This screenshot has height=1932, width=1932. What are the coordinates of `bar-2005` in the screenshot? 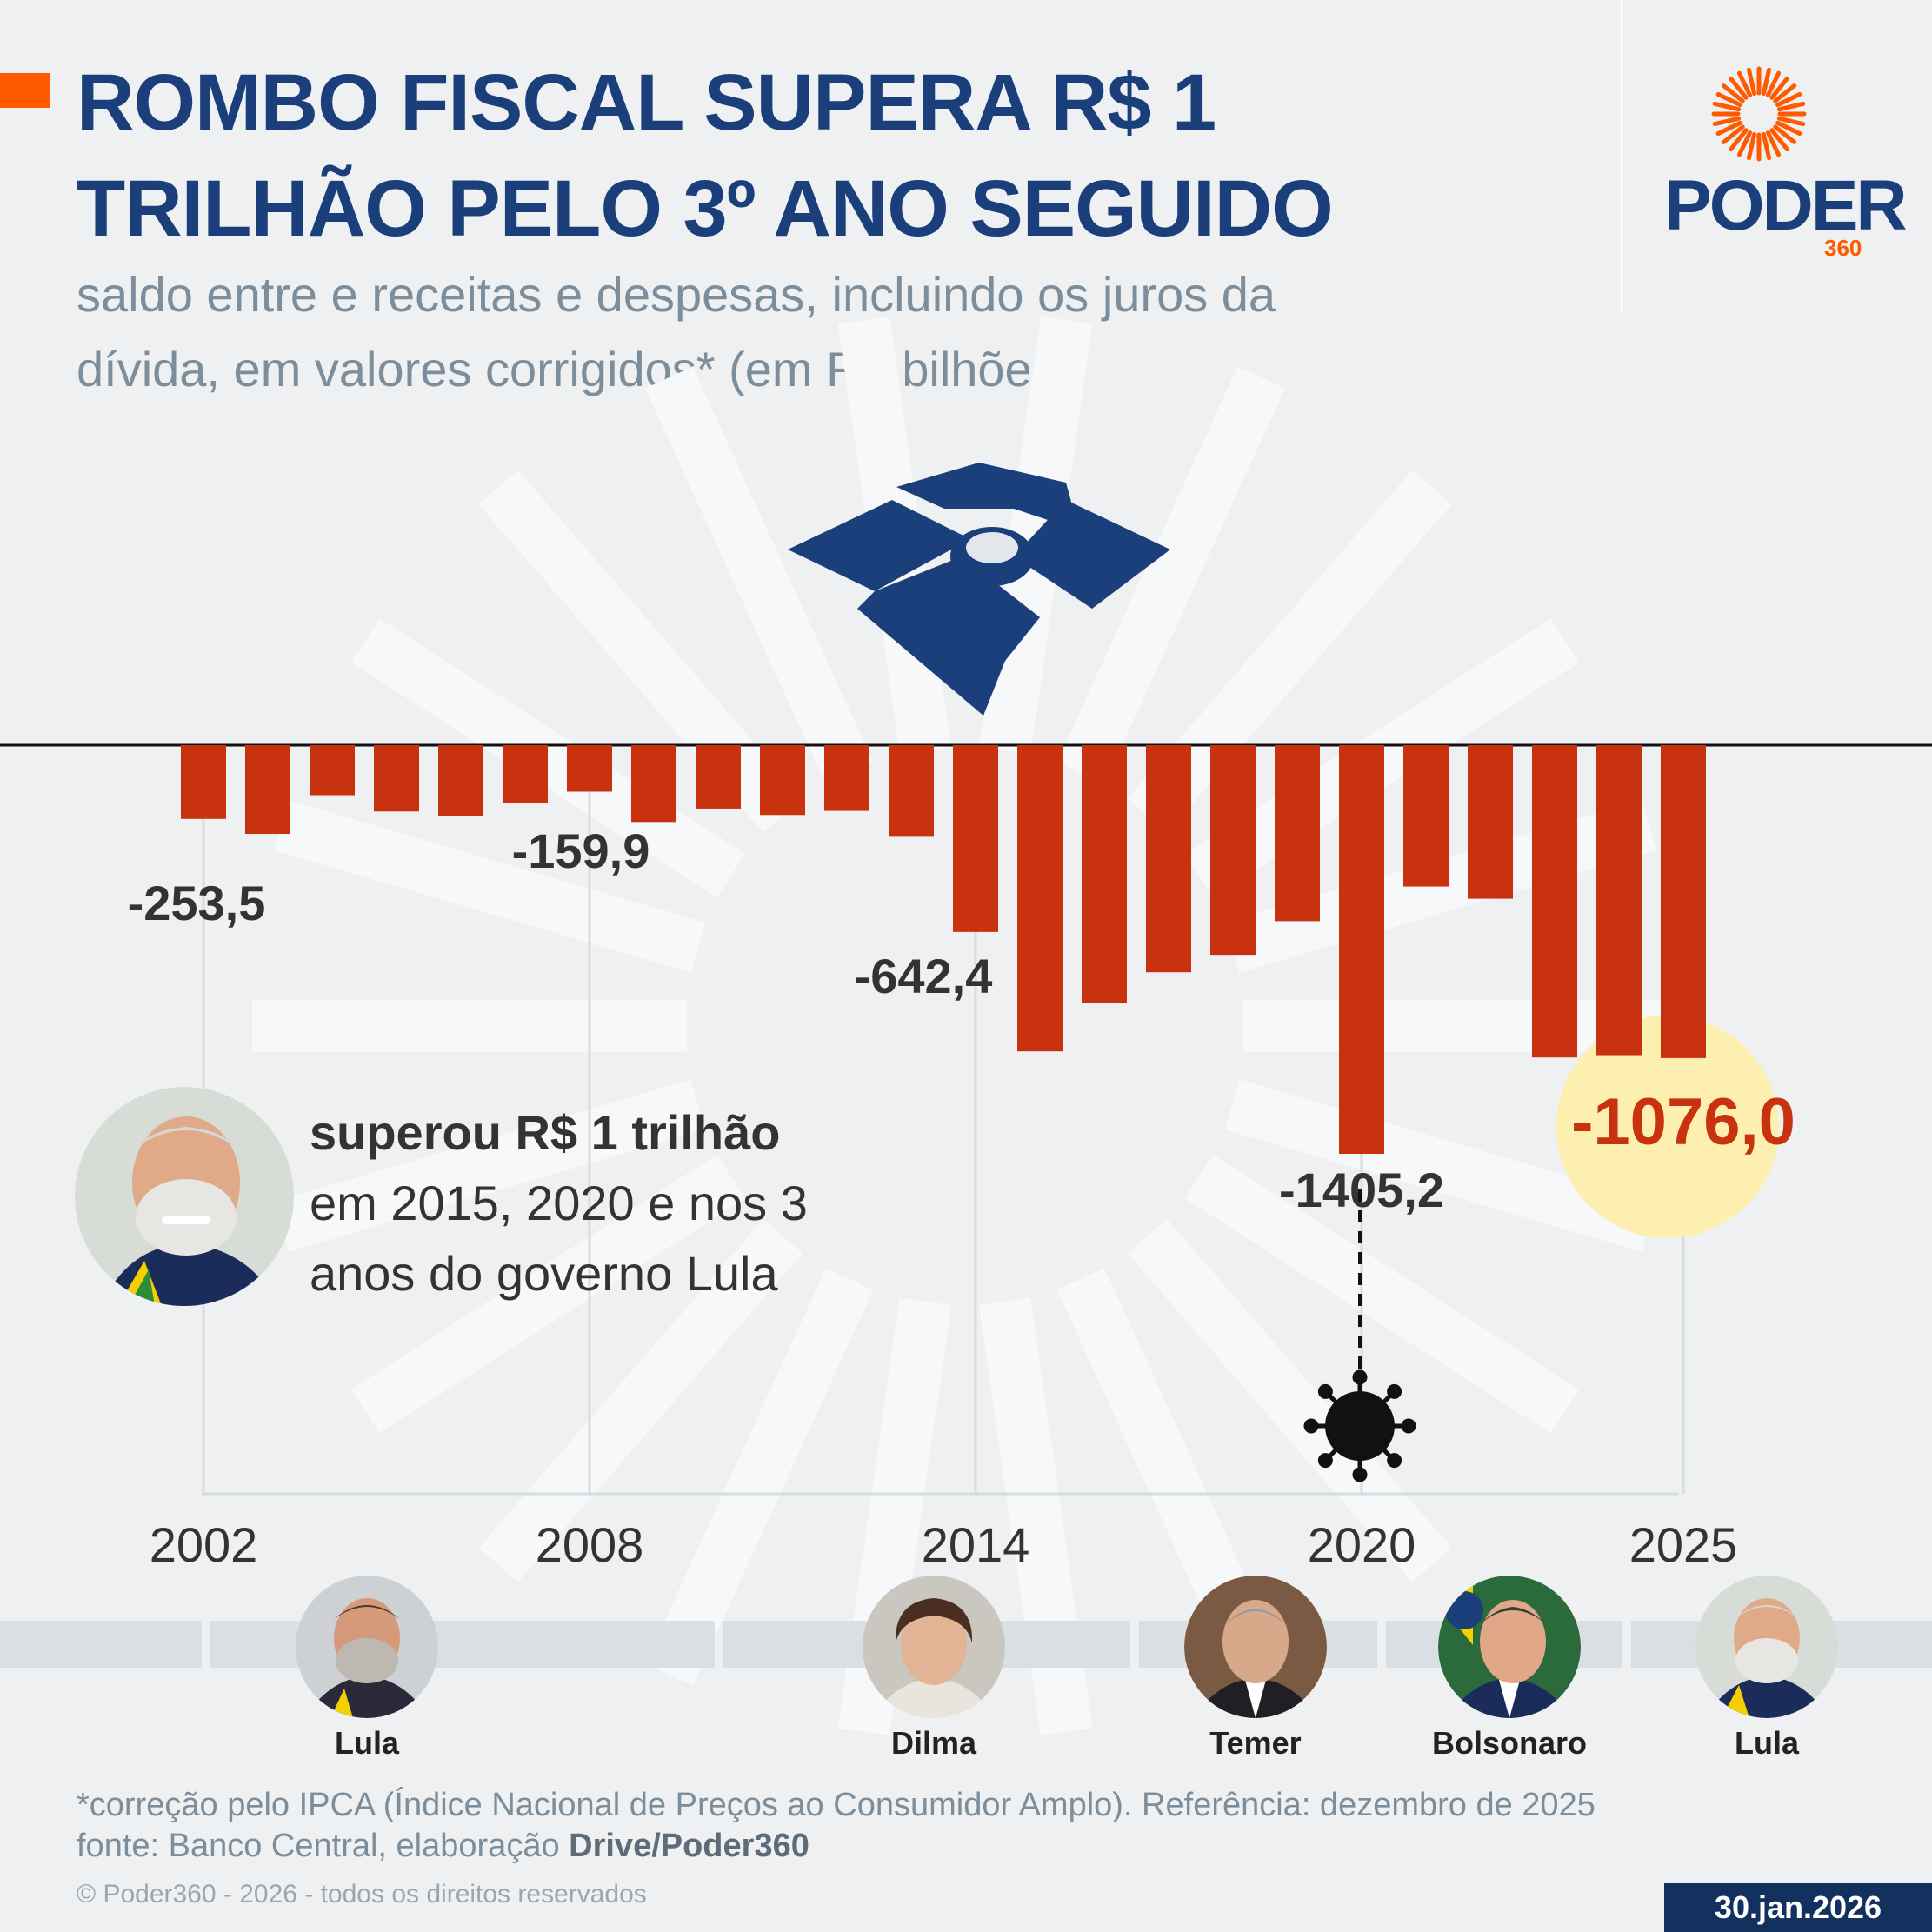 It's located at (396, 778).